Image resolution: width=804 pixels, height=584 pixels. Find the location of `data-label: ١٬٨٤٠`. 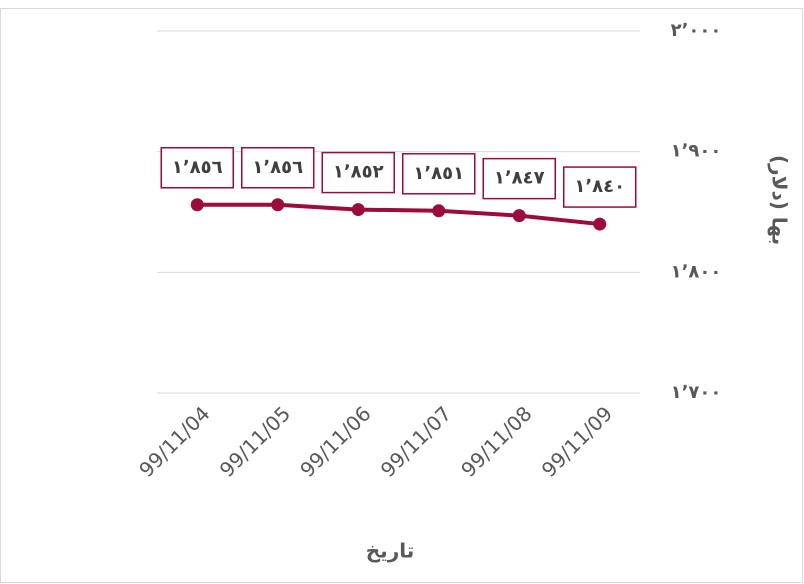

data-label: ١٬٨٤٠ is located at coordinates (599, 186).